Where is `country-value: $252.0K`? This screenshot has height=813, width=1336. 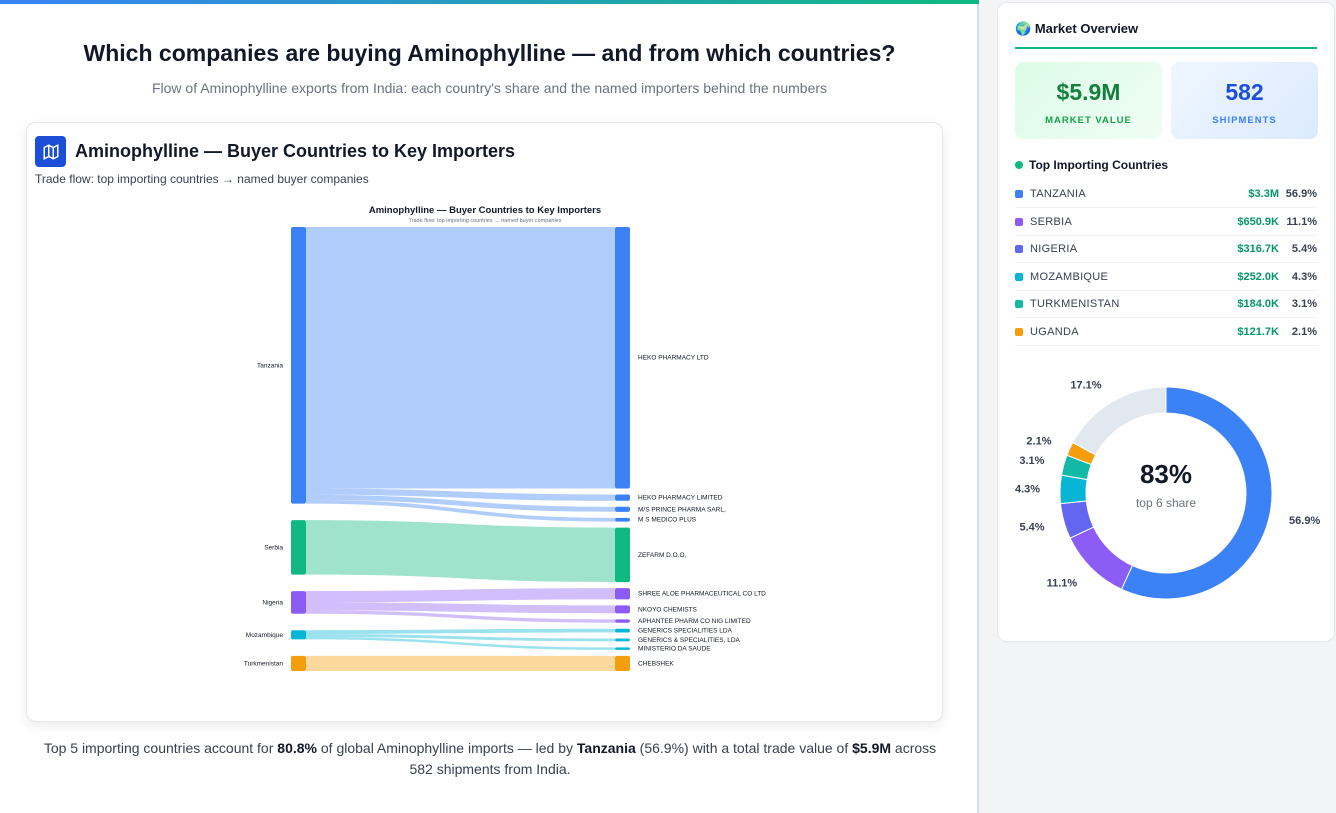
country-value: $252.0K is located at coordinates (1258, 276).